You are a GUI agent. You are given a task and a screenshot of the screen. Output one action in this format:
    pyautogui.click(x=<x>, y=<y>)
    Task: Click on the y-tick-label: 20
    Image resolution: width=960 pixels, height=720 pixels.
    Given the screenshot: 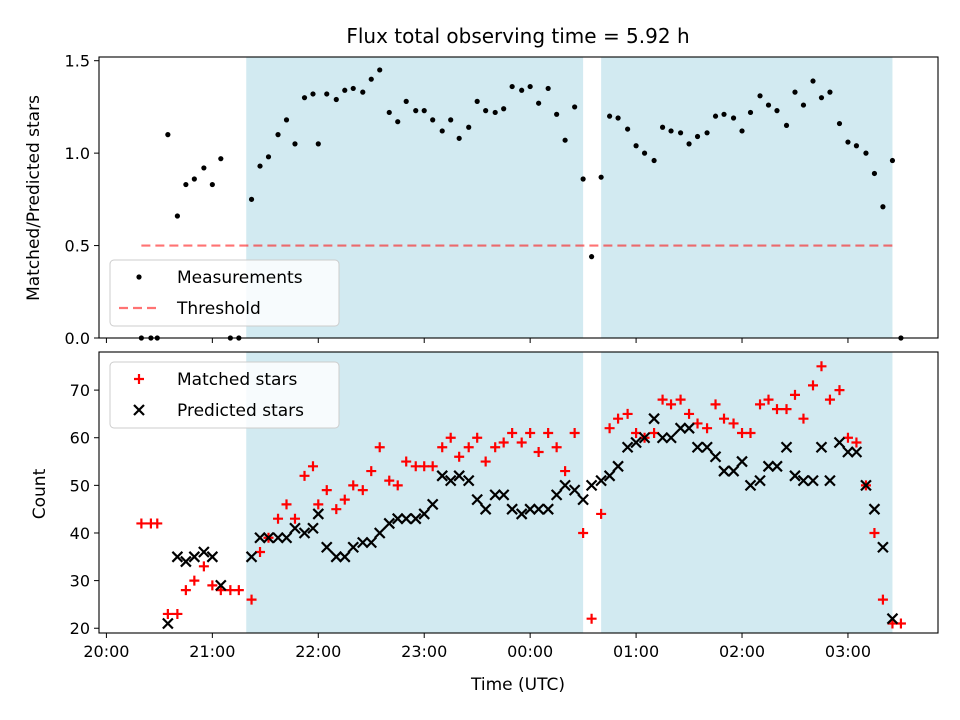 What is the action you would take?
    pyautogui.click(x=80, y=628)
    